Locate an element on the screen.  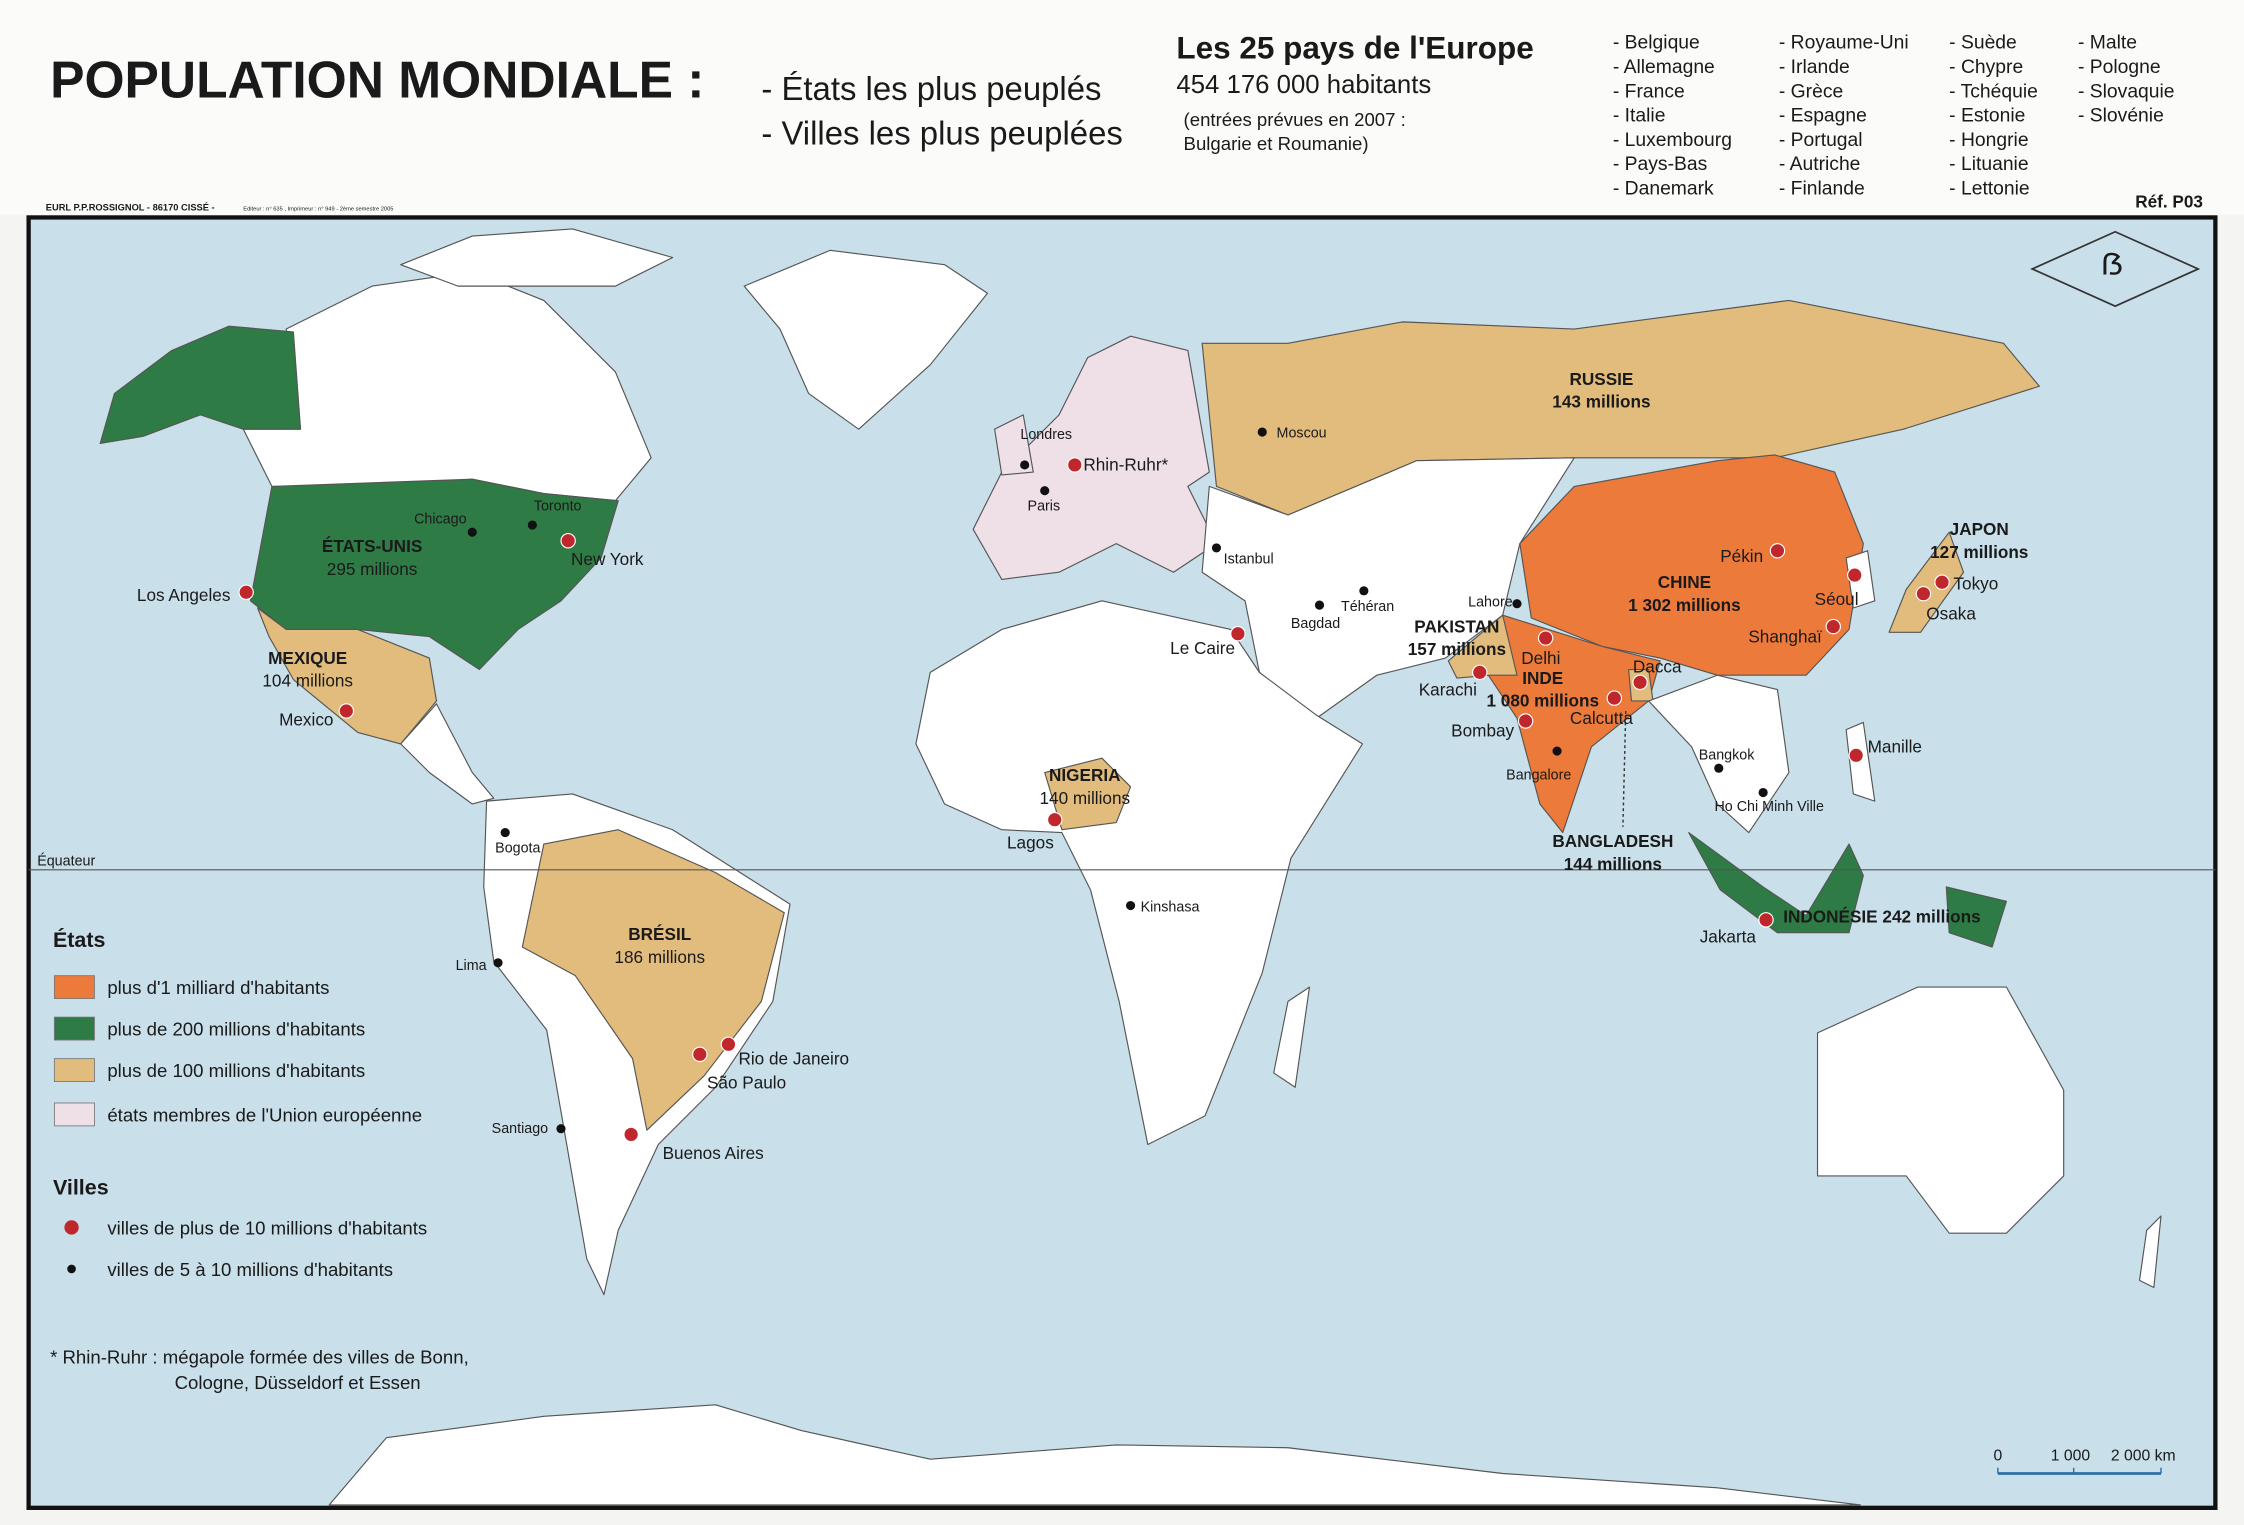
mexico is located at coordinates (347, 676).